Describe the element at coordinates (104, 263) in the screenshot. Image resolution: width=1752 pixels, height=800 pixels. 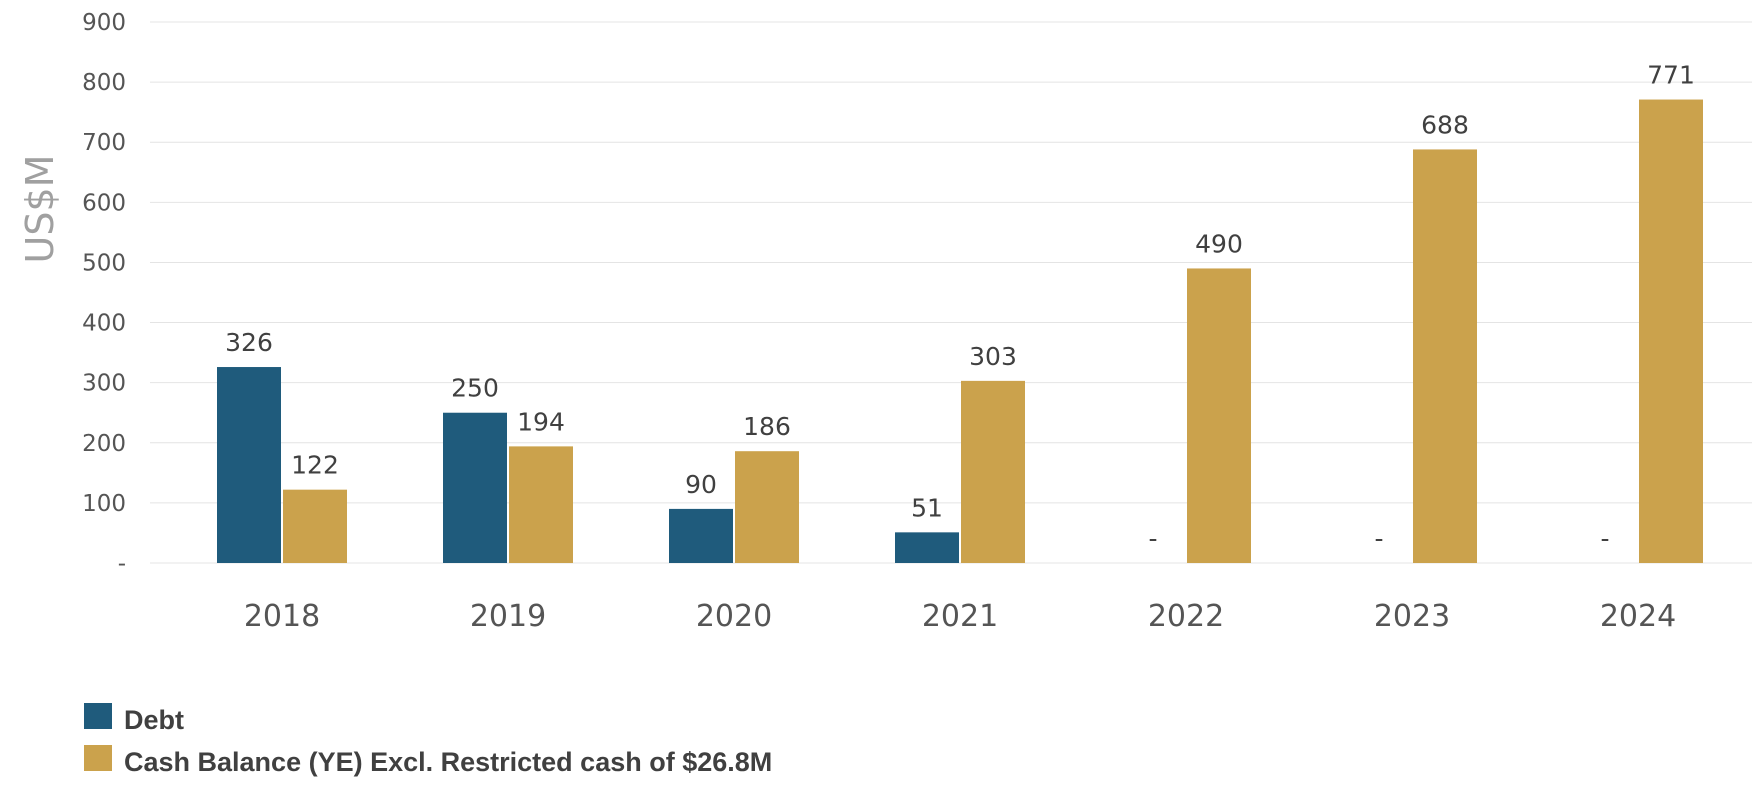
I see `y-tick-label: 500` at that location.